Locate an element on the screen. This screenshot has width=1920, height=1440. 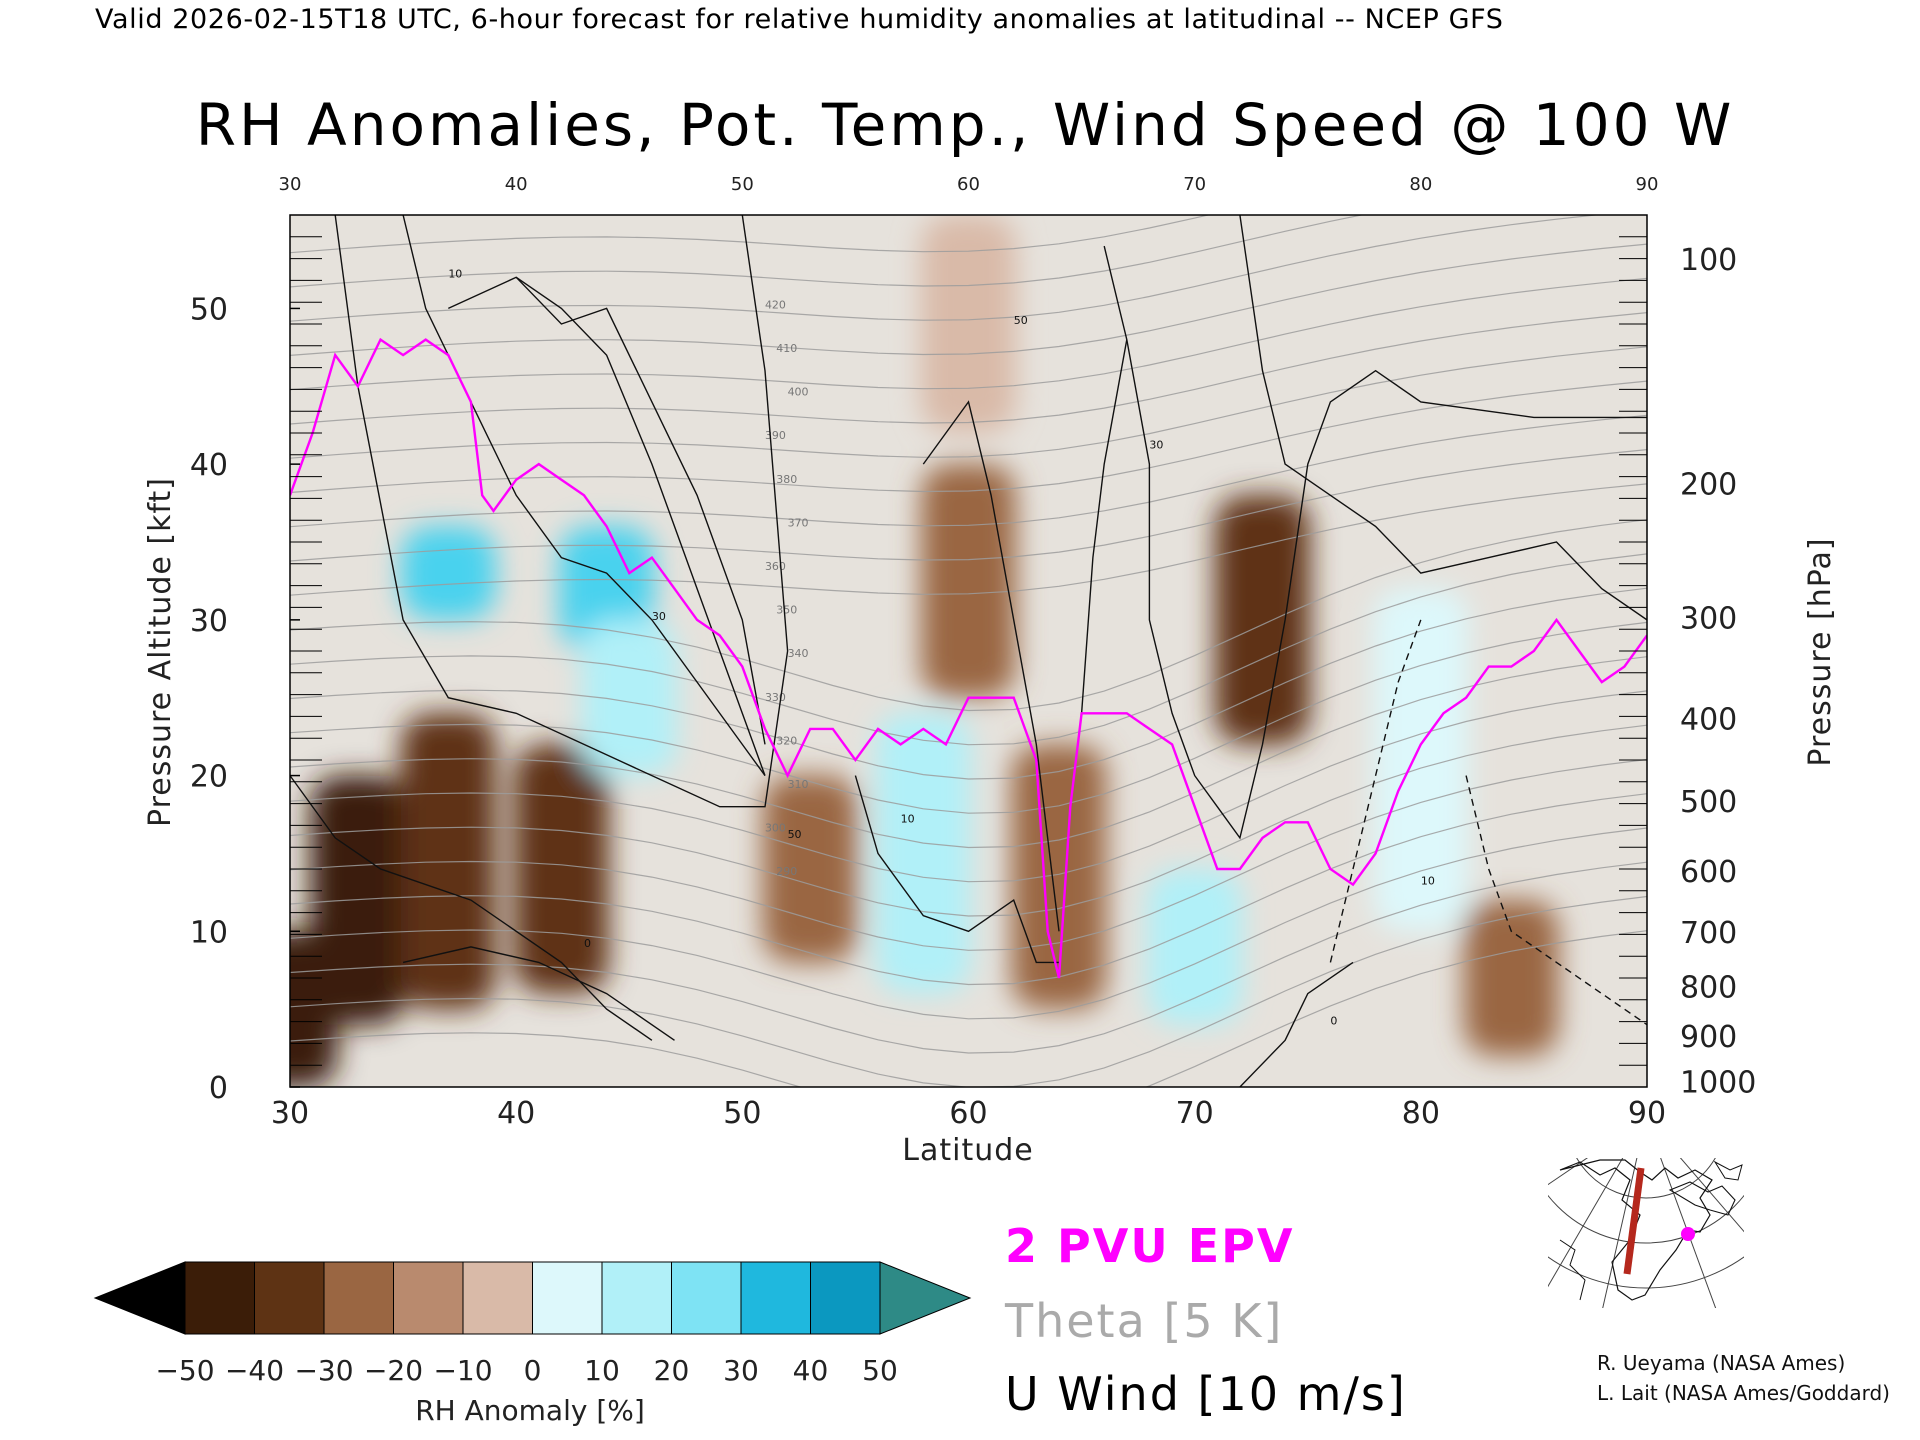
pressure-tick-900: 900 is located at coordinates (1708, 1037).